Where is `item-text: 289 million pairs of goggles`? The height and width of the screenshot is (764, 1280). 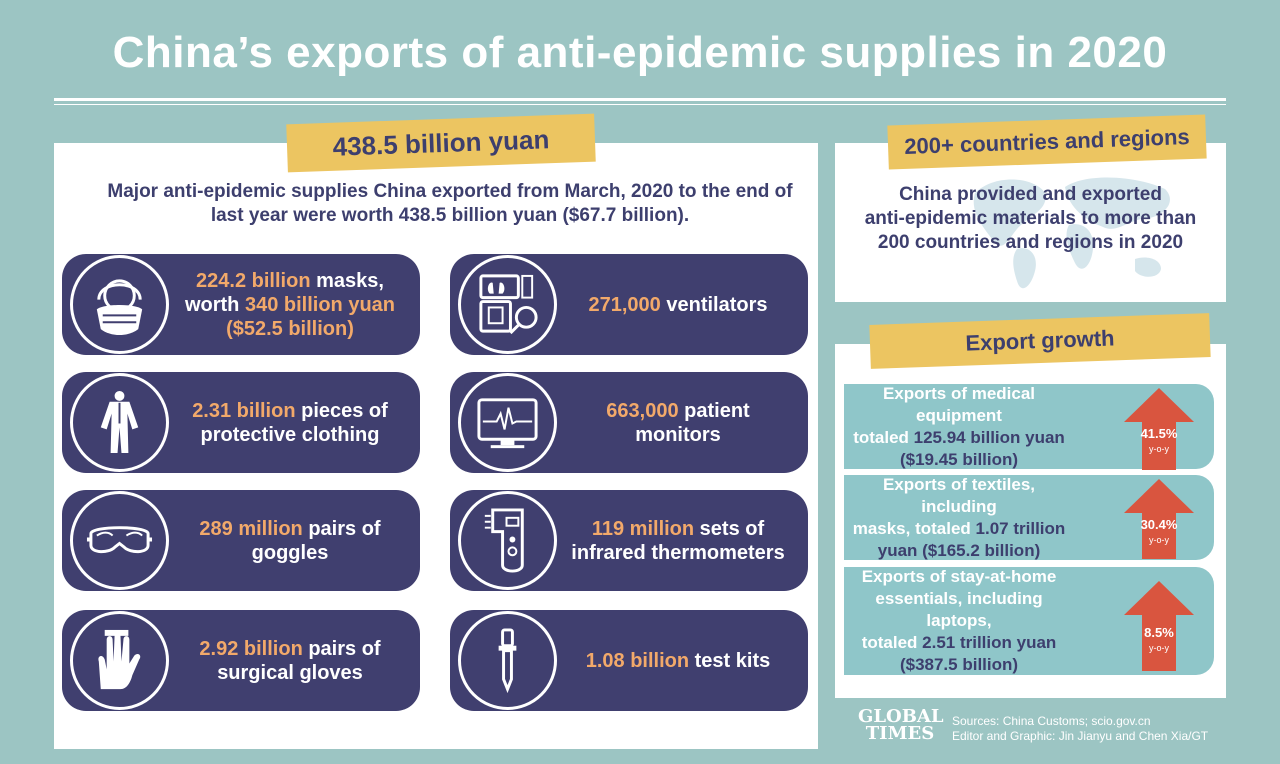
item-text: 289 million pairs of goggles is located at coordinates (290, 540).